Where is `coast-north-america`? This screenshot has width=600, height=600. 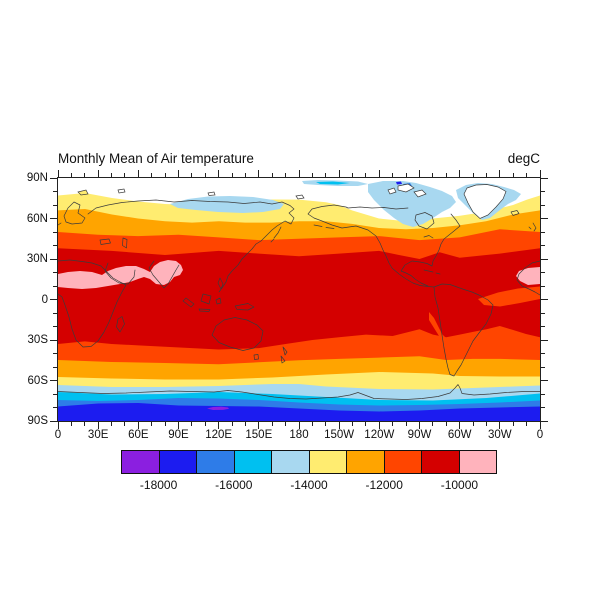 coast-north-america is located at coordinates (384, 246).